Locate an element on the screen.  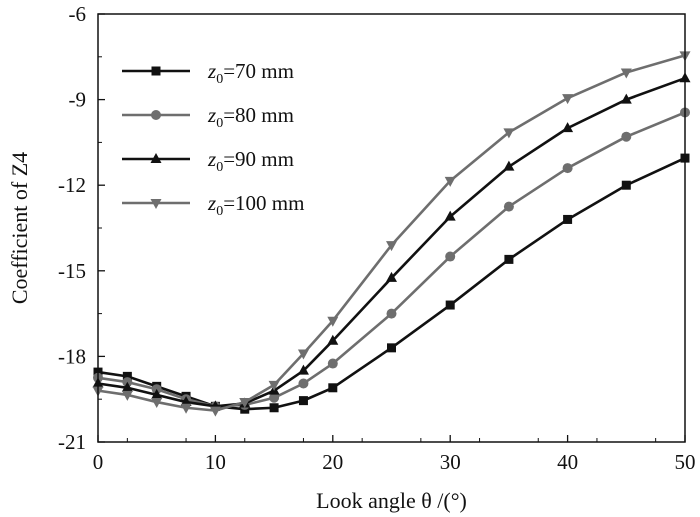
legend-item-2: z0=80 mm is located at coordinates (208, 117).